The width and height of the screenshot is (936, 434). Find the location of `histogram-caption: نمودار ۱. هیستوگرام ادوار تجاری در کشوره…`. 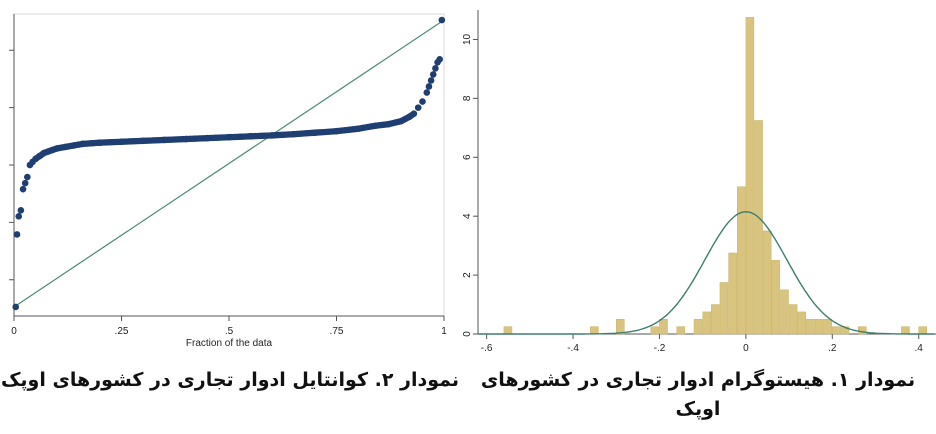

histogram-caption: نمودار ۱. هیستوگرام ادوار تجاری در کشوره… is located at coordinates (698, 394).